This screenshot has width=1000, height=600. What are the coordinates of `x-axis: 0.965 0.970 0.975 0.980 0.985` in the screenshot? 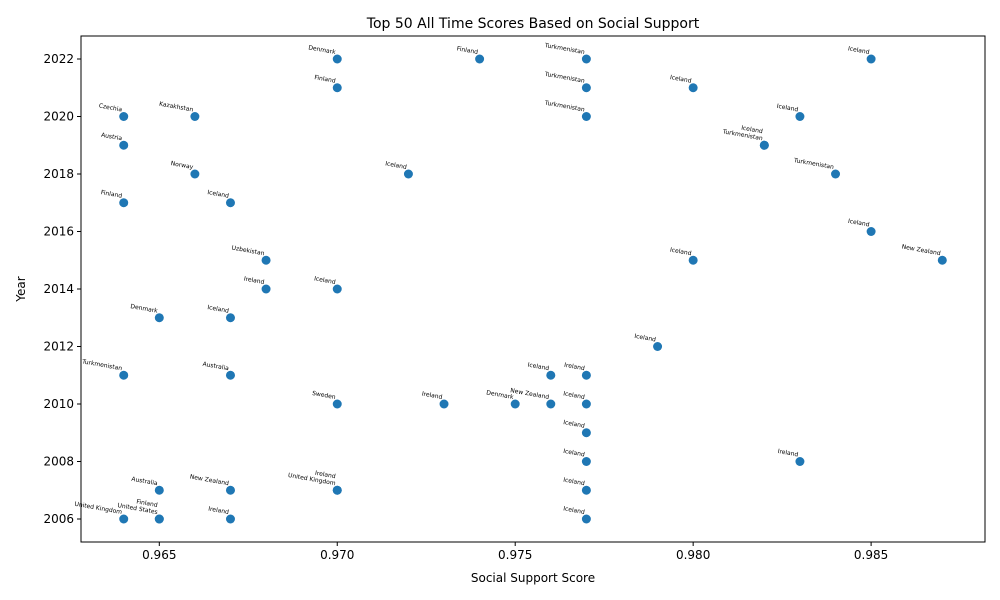 It's located at (515, 552).